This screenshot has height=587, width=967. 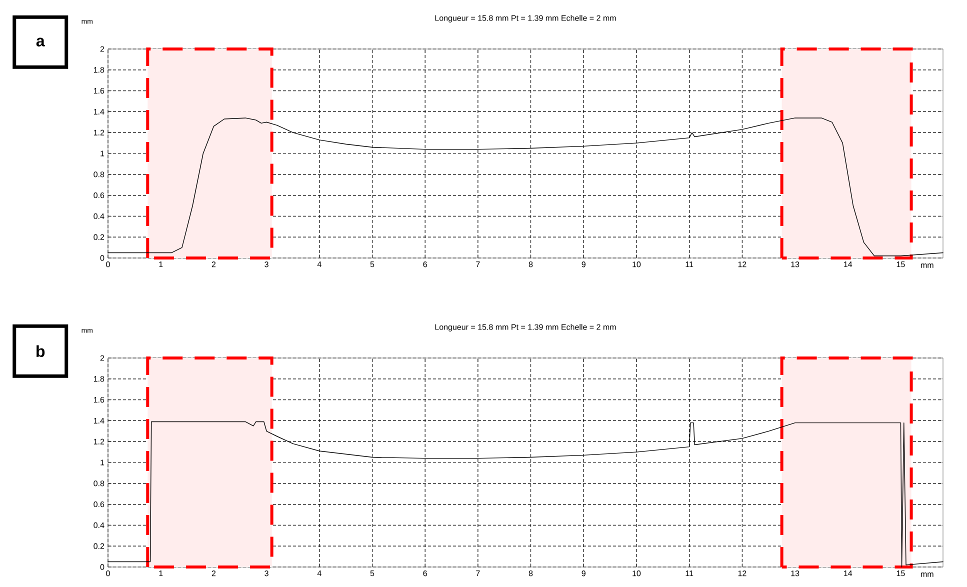 What do you see at coordinates (40, 42) in the screenshot?
I see `text: a` at bounding box center [40, 42].